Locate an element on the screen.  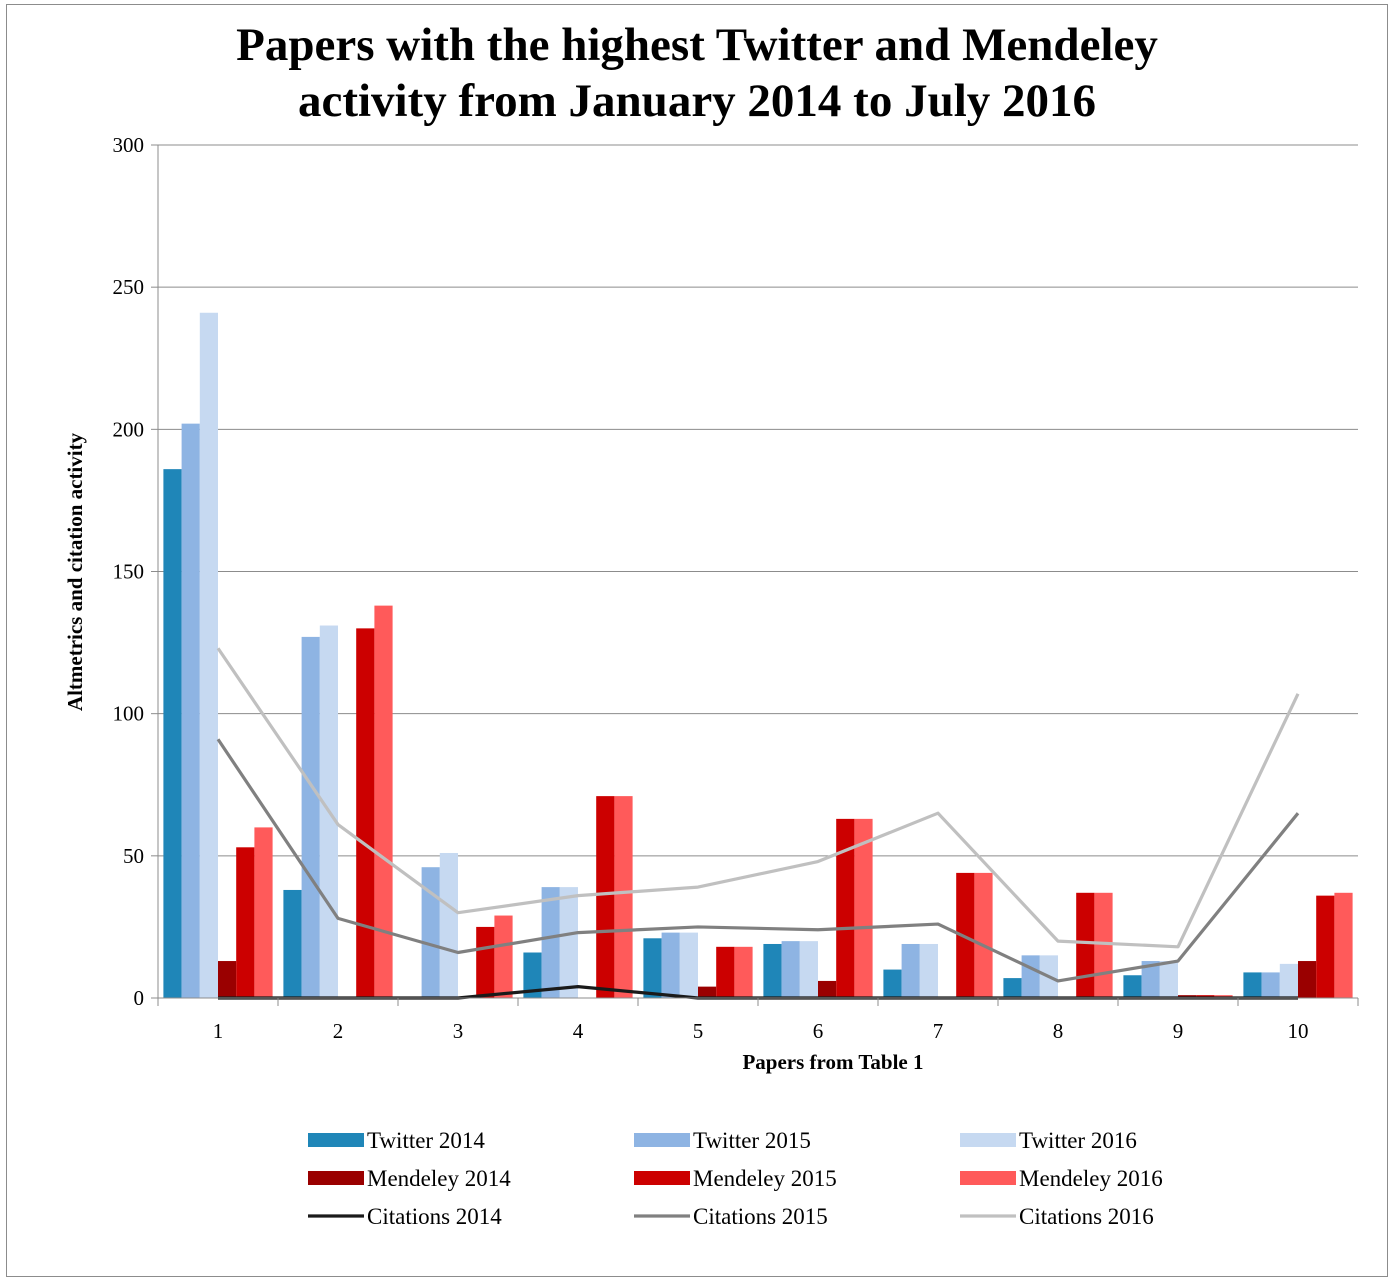
legend-label: Citations 2015 is located at coordinates (760, 1216).